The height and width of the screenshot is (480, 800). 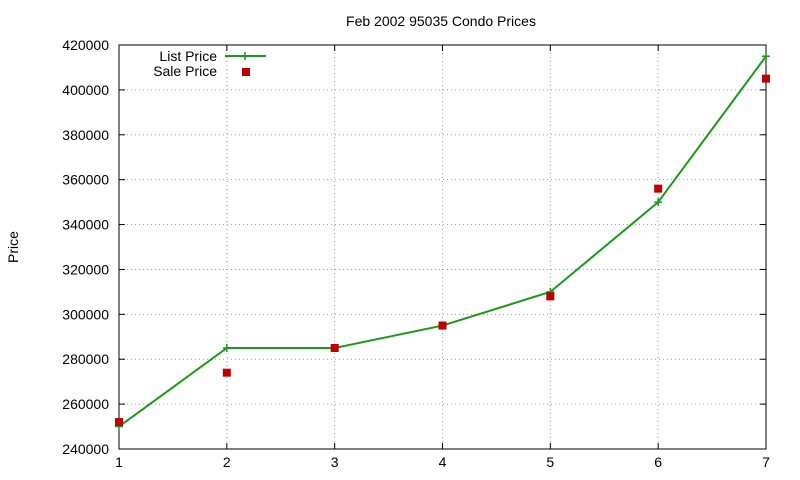 I want to click on y-tick-label: 340000, so click(x=85, y=225).